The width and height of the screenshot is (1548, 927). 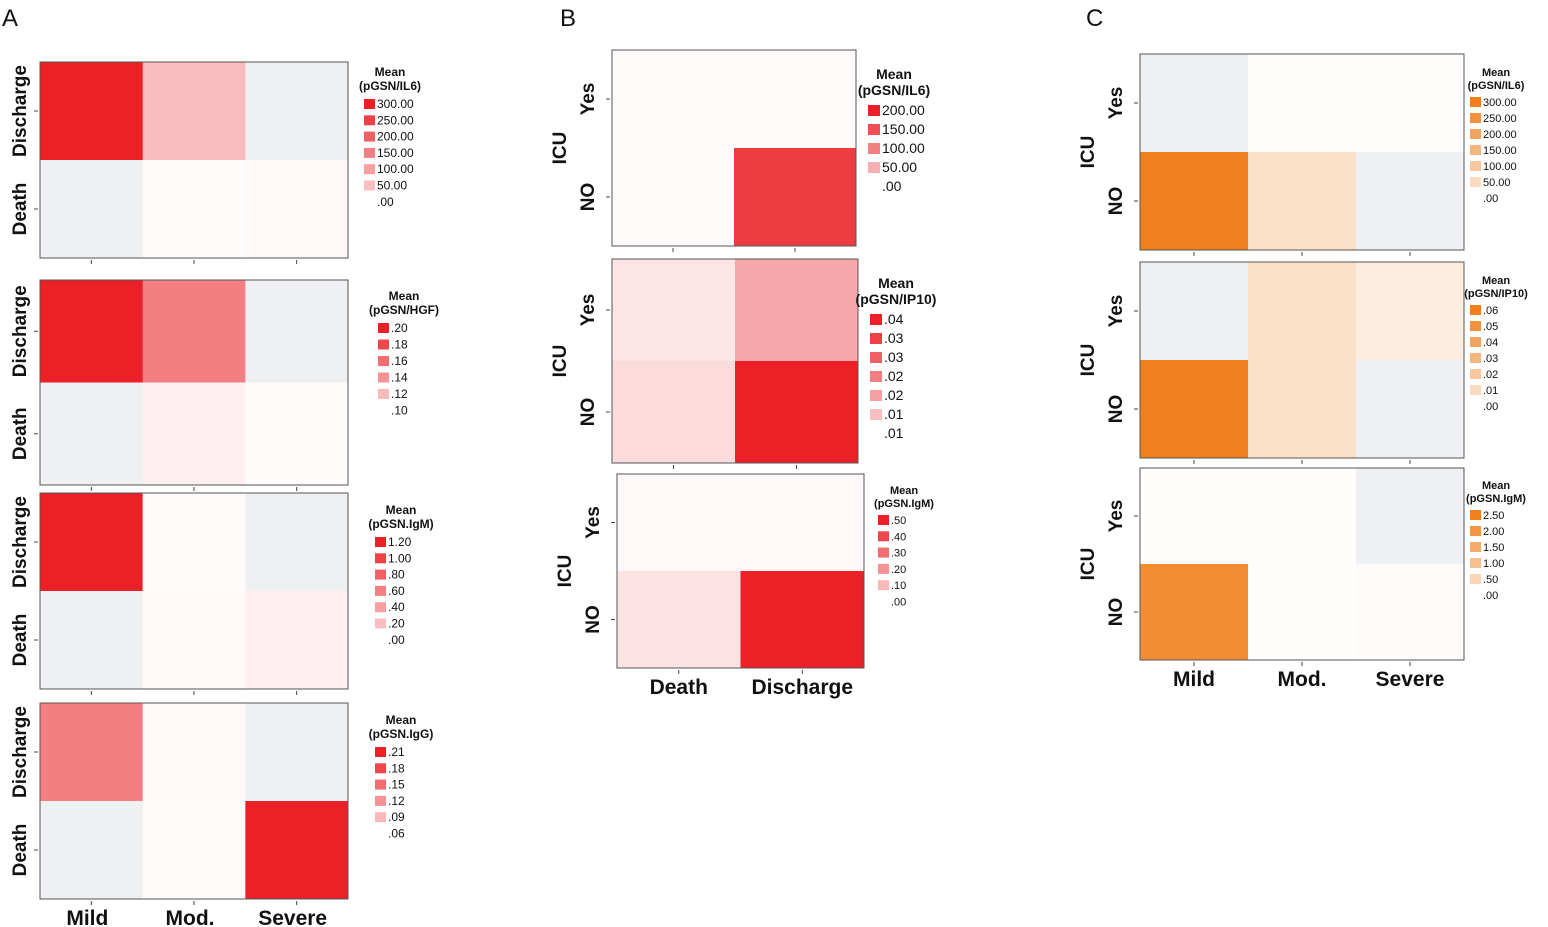 What do you see at coordinates (292, 917) in the screenshot?
I see `col-label: Severe` at bounding box center [292, 917].